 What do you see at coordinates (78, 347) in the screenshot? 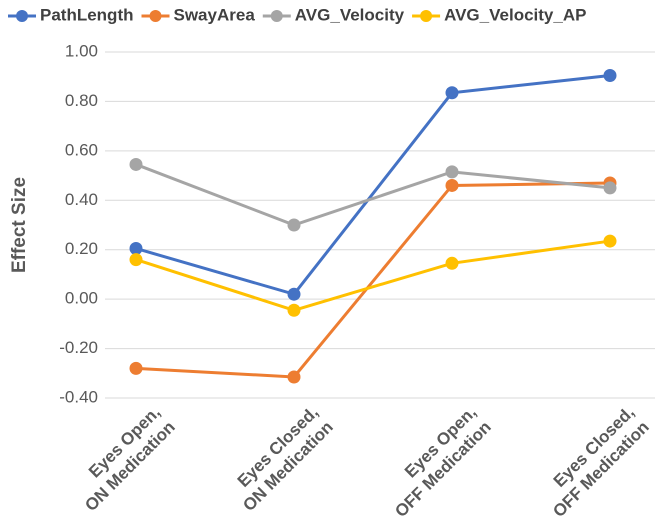
I see `y-tick-label: -0.20` at bounding box center [78, 347].